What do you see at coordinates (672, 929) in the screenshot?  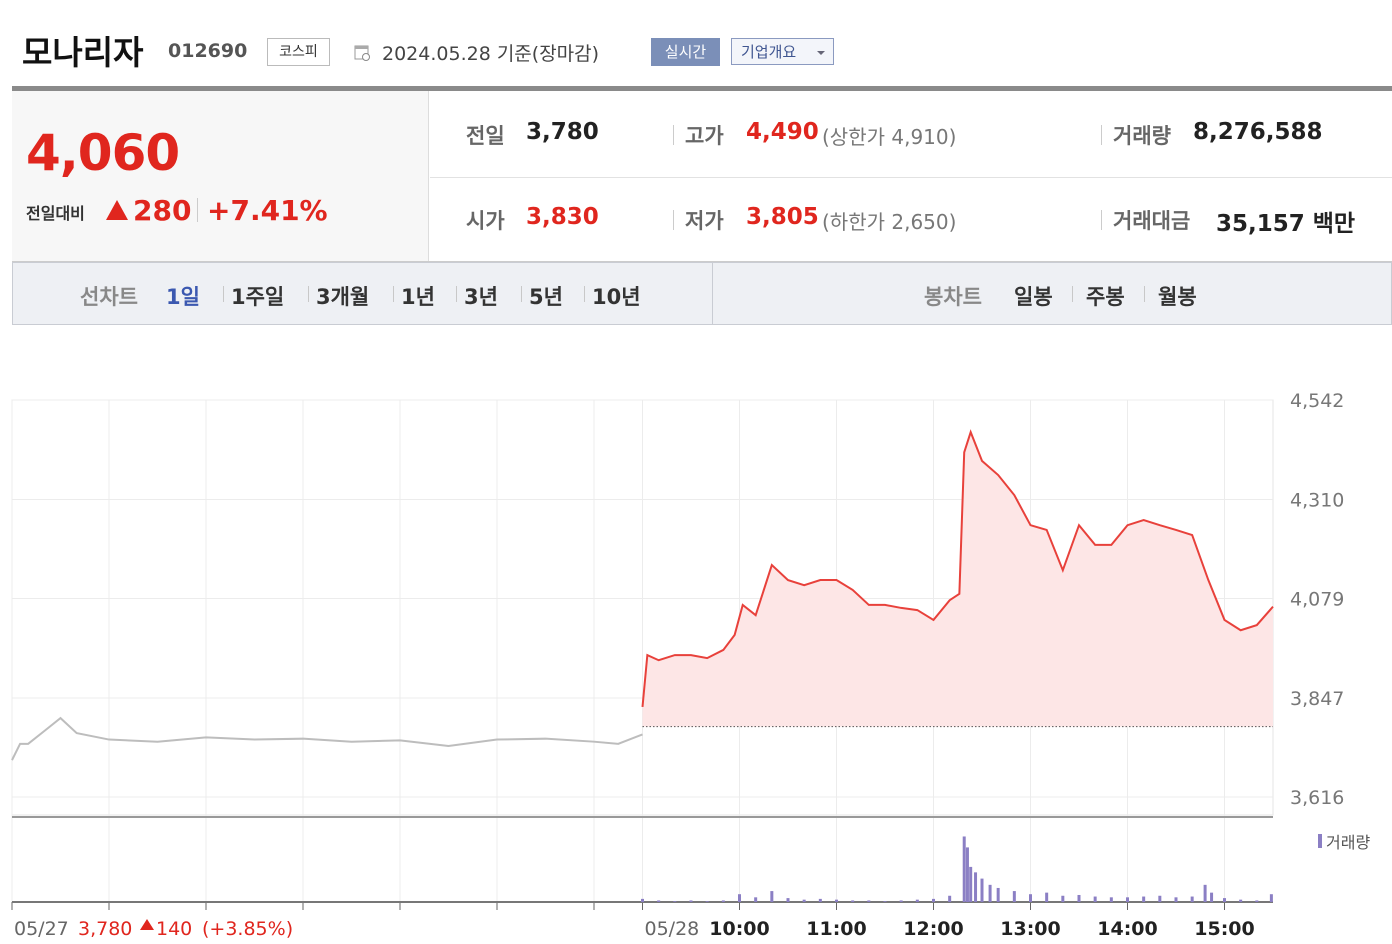 I see `x-tick-label: 05/28` at bounding box center [672, 929].